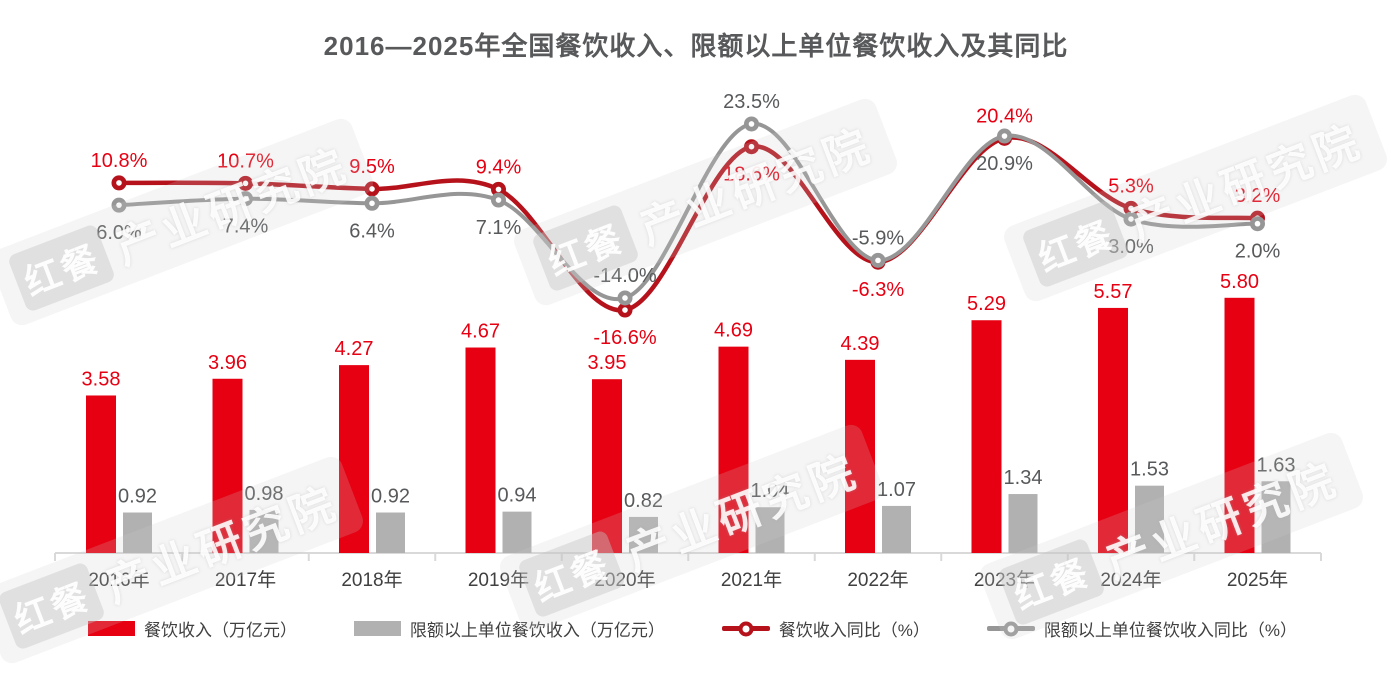  I want to click on marker-hole-large-scale-revenue-yoy-2021年, so click(751, 124).